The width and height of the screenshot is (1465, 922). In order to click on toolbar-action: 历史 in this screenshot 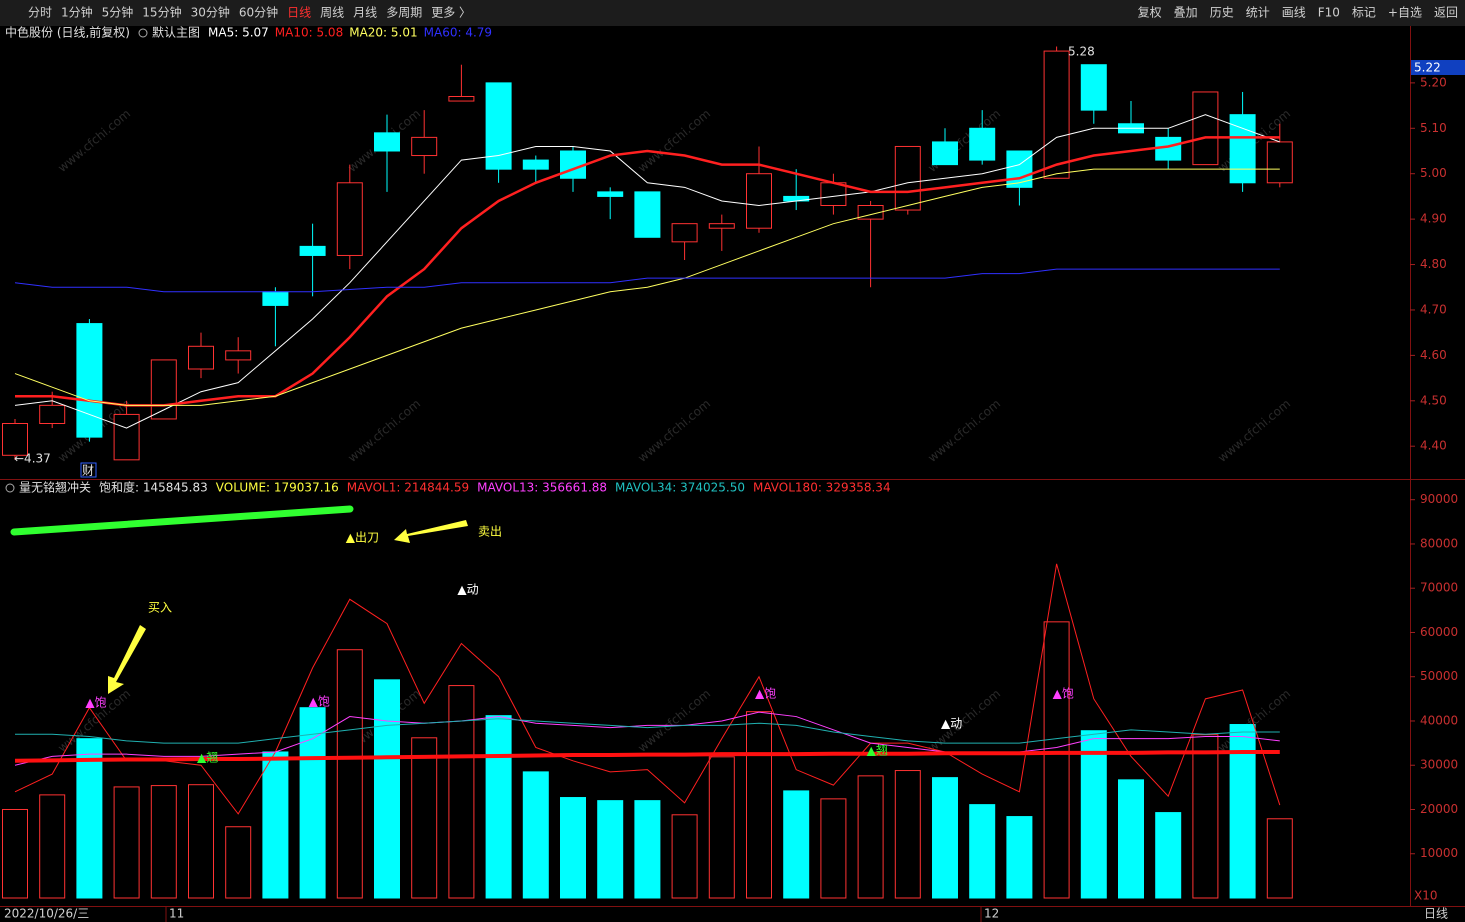, I will do `click(1222, 13)`.